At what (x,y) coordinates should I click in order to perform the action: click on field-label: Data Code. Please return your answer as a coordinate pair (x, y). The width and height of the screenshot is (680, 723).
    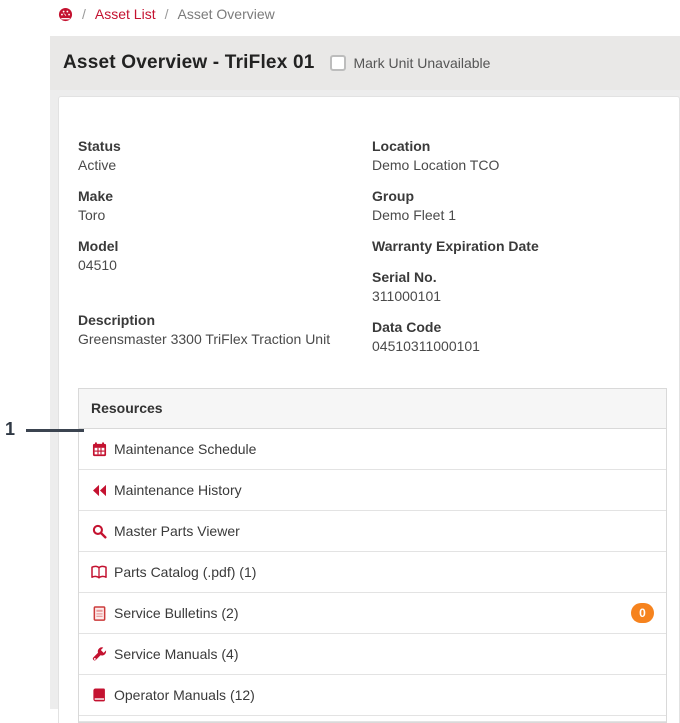
    Looking at the image, I should click on (407, 327).